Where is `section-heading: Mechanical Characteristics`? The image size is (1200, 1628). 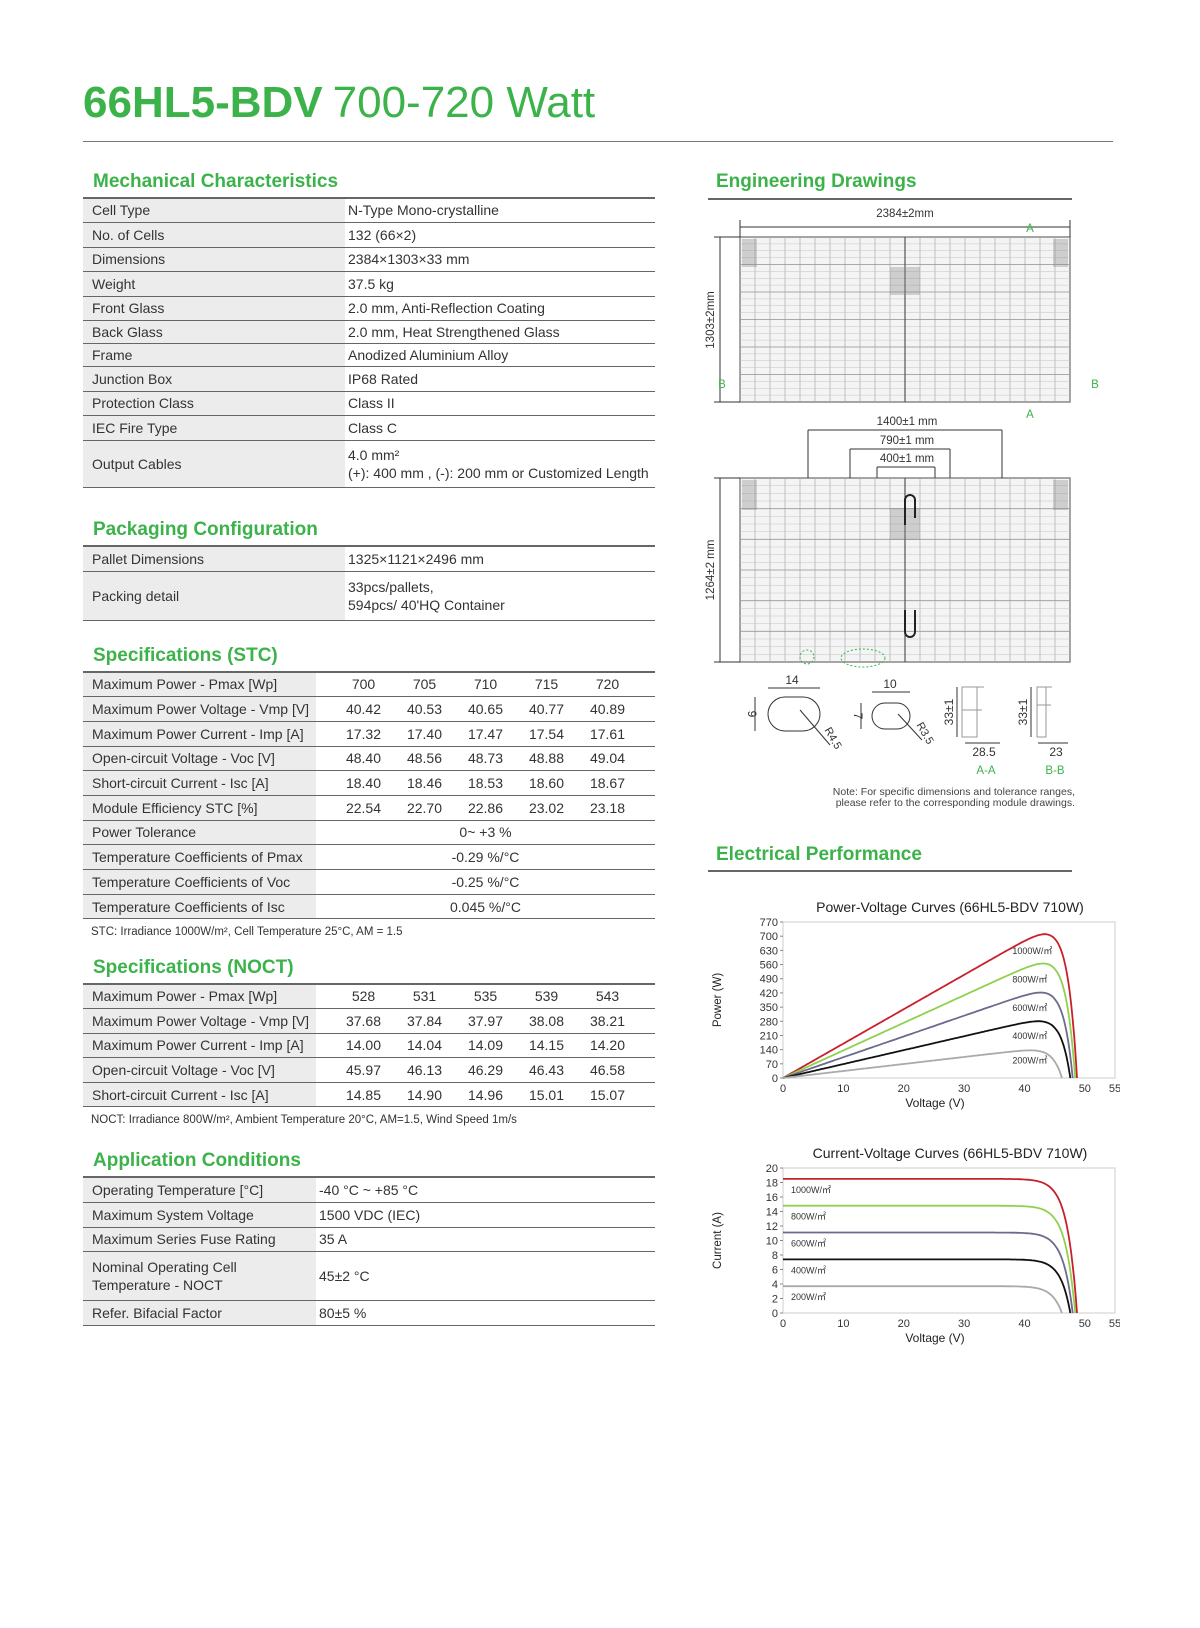 section-heading: Mechanical Characteristics is located at coordinates (216, 181).